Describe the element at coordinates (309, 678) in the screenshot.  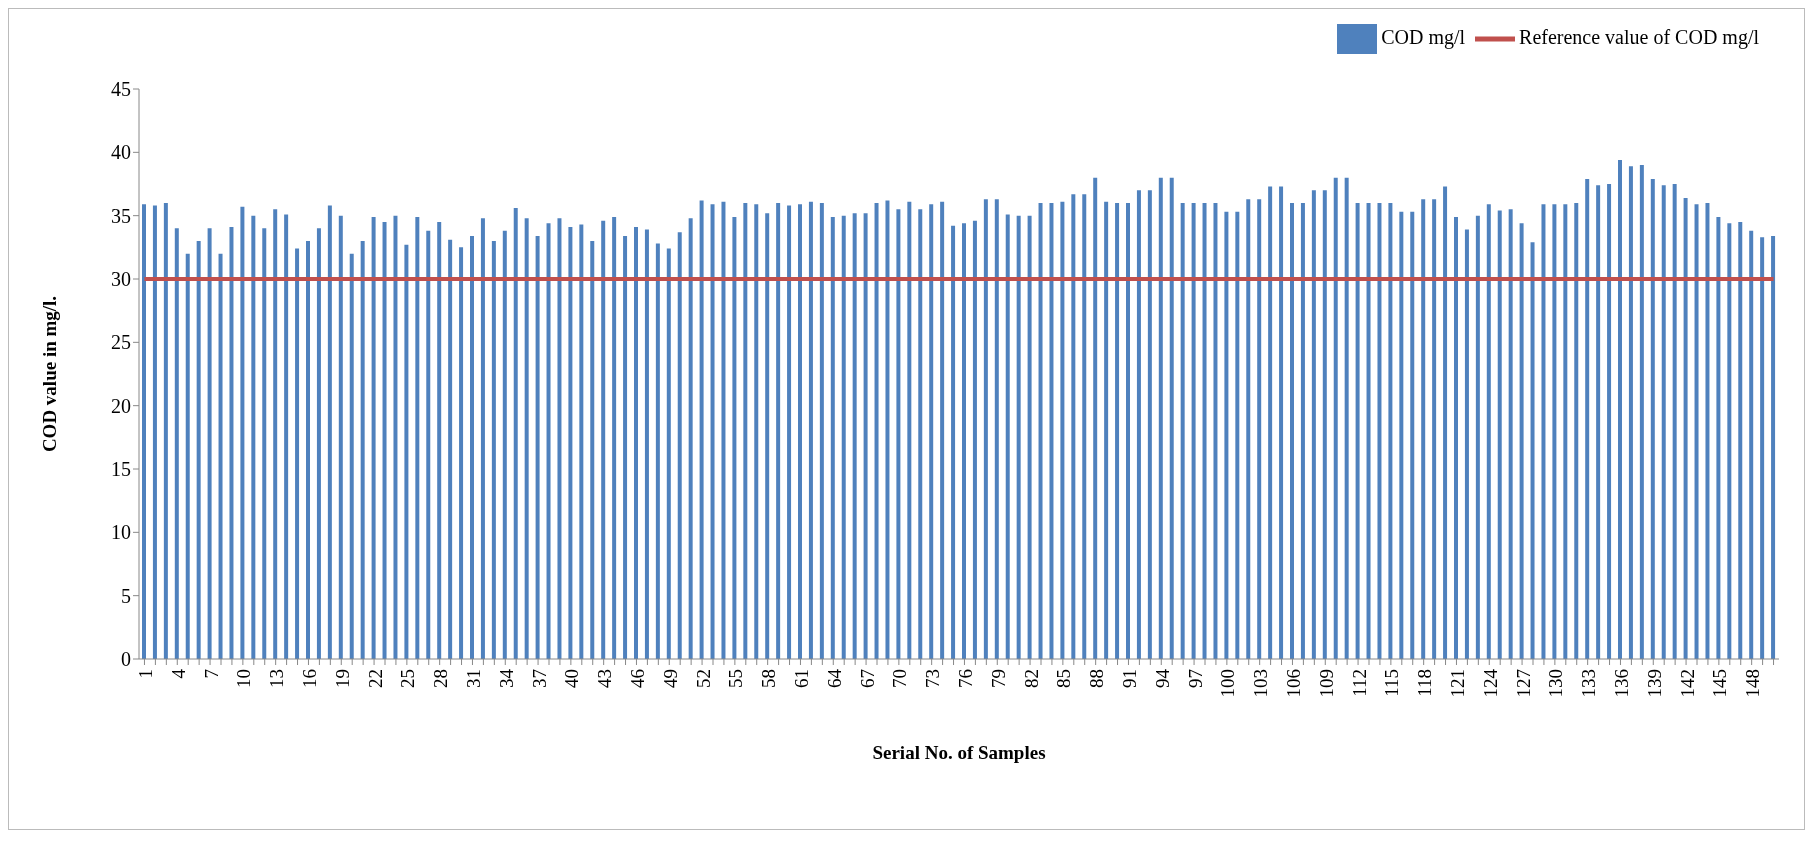
I see `x-tick-label: 16` at that location.